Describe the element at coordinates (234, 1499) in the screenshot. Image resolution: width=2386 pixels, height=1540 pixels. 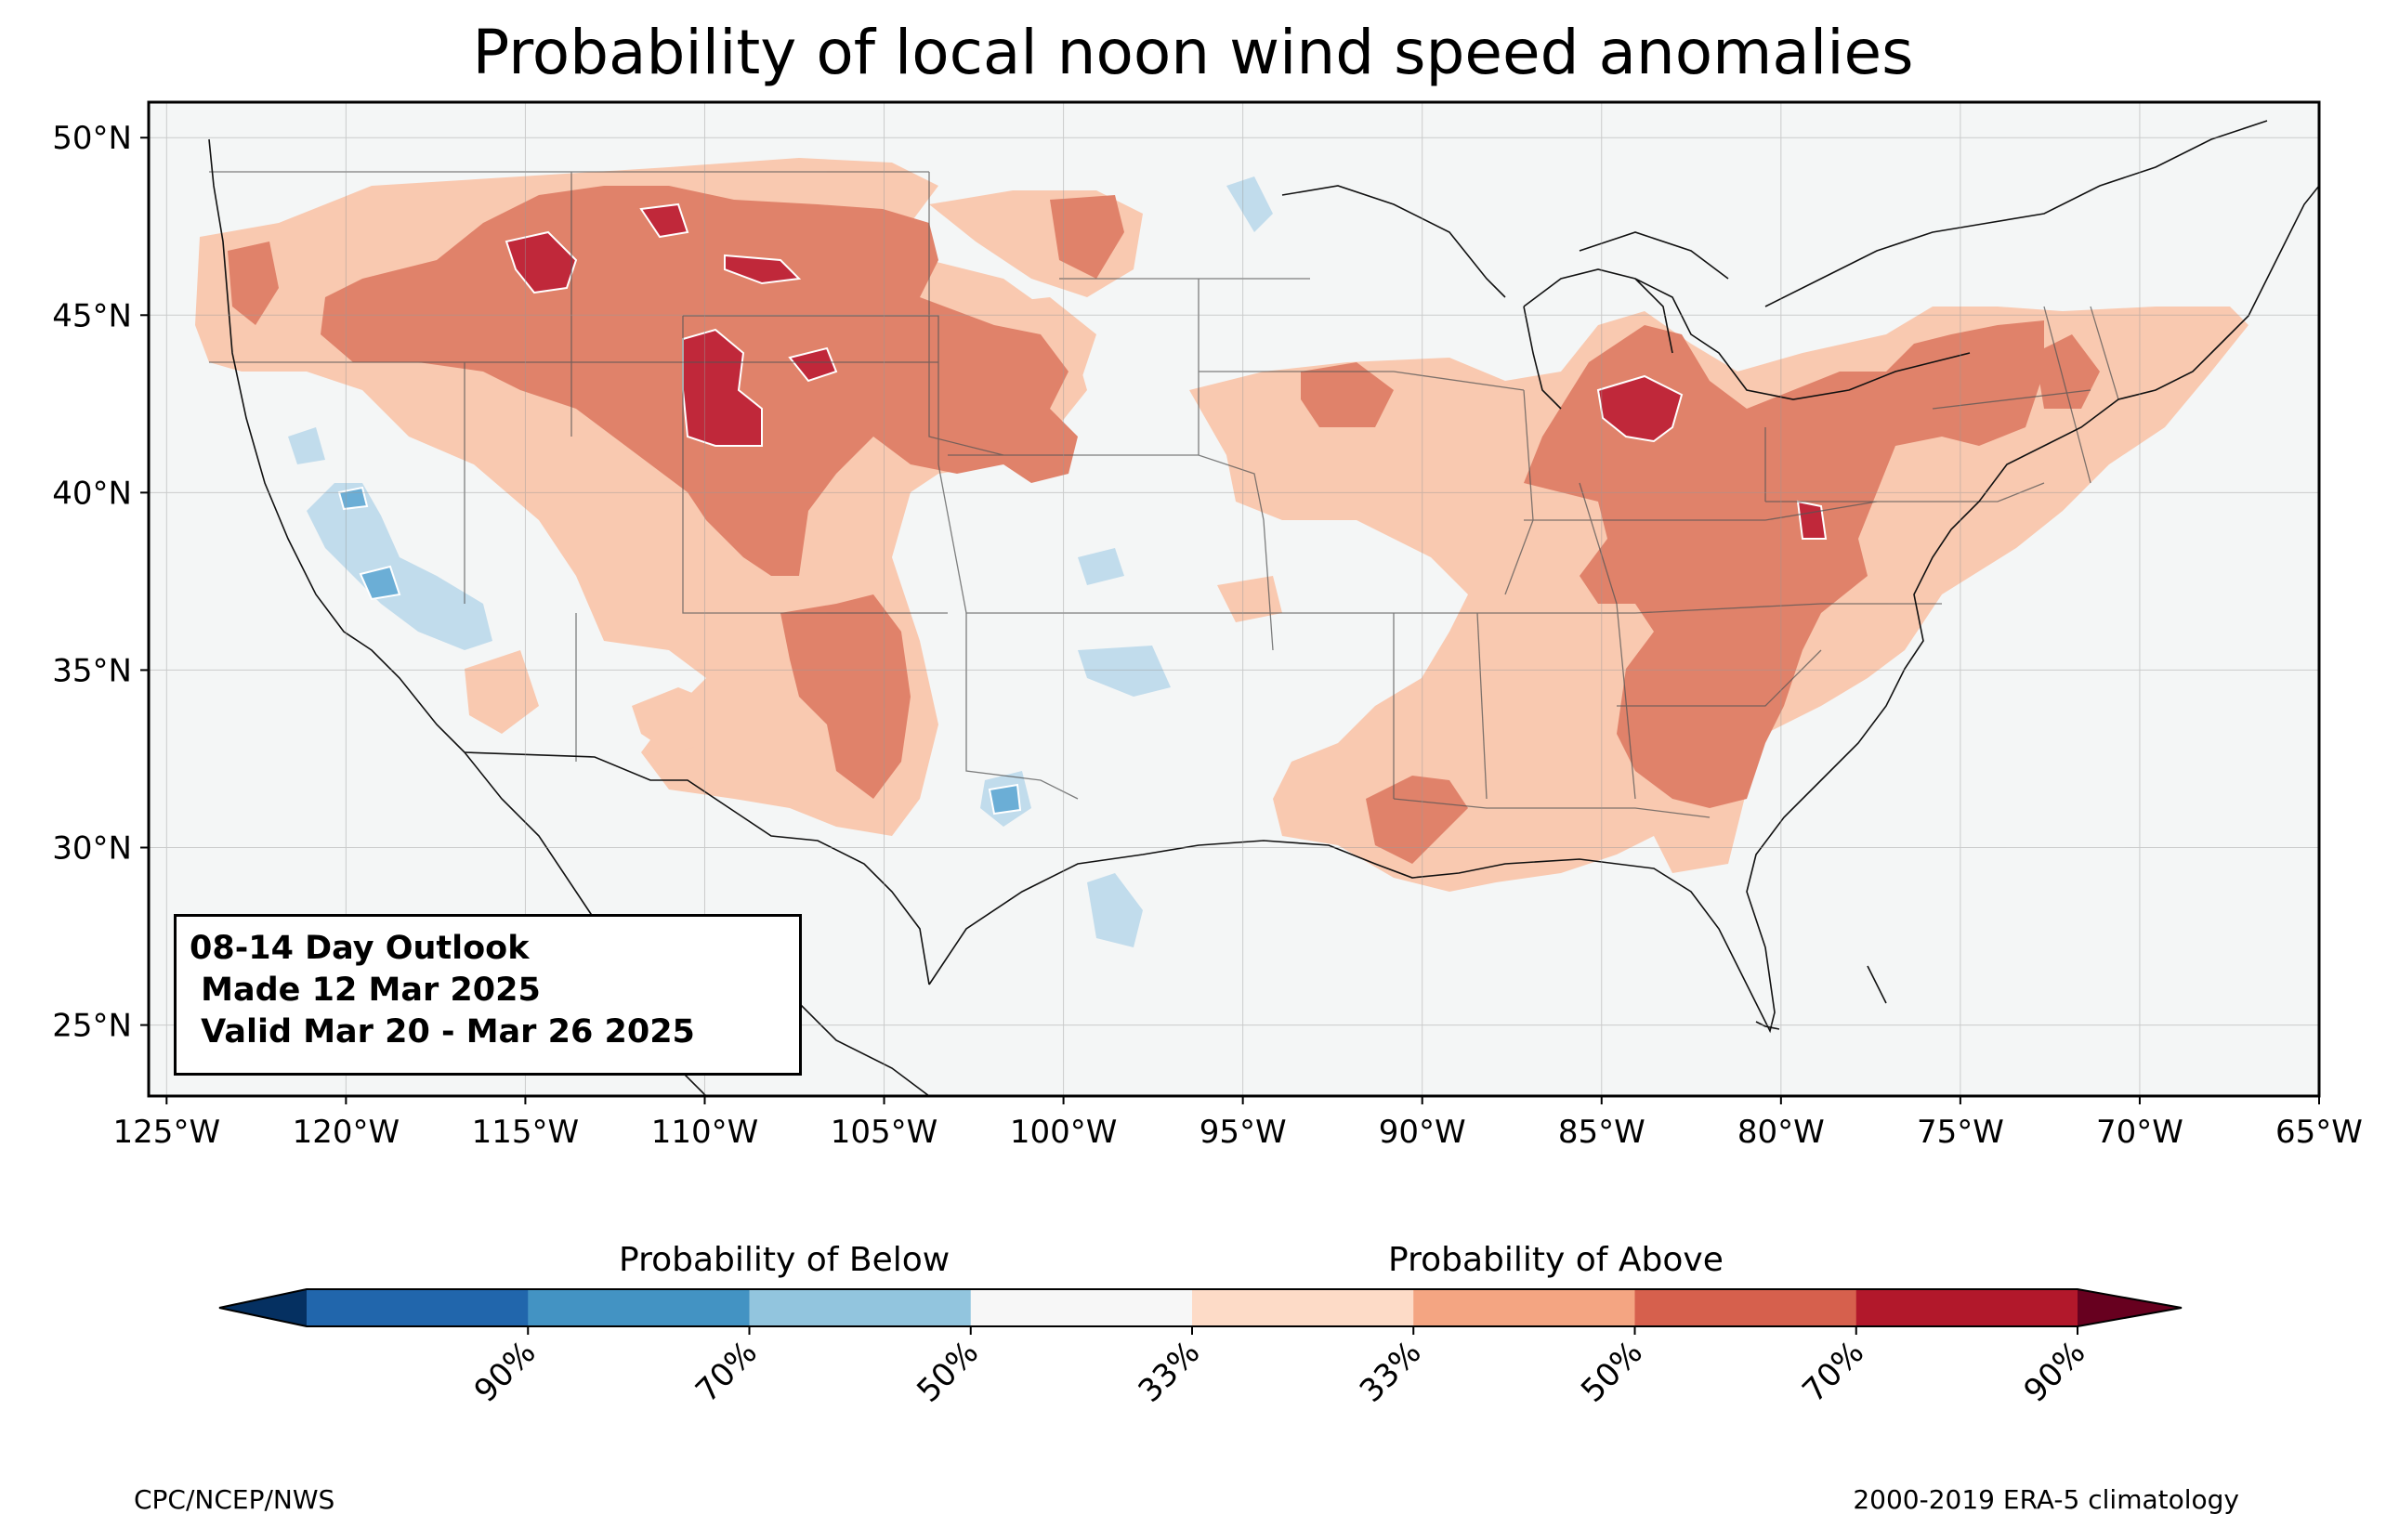
I see `footer-left: CPC/NCEP/NWS` at that location.